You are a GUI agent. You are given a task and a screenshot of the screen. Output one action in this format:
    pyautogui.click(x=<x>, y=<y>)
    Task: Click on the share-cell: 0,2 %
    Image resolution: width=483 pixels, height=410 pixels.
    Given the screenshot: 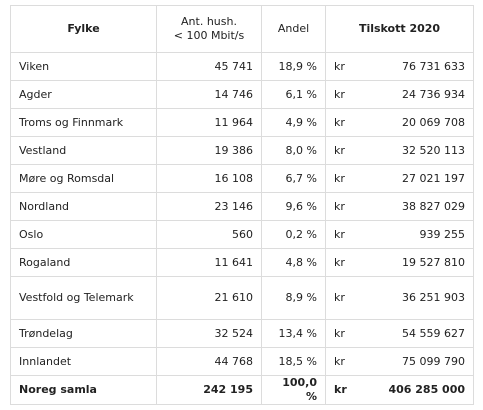 What is the action you would take?
    pyautogui.click(x=293, y=234)
    